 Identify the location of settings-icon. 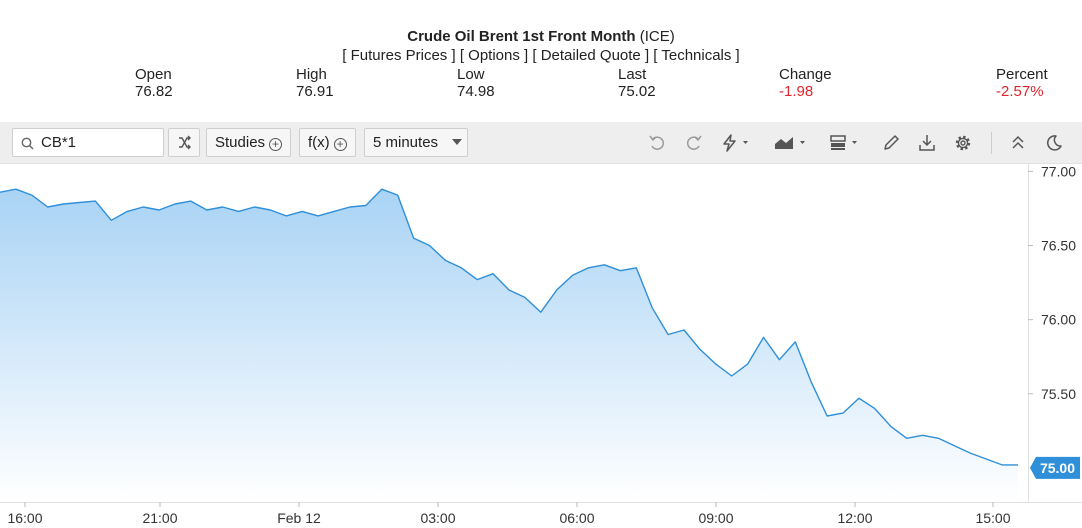
(963, 143).